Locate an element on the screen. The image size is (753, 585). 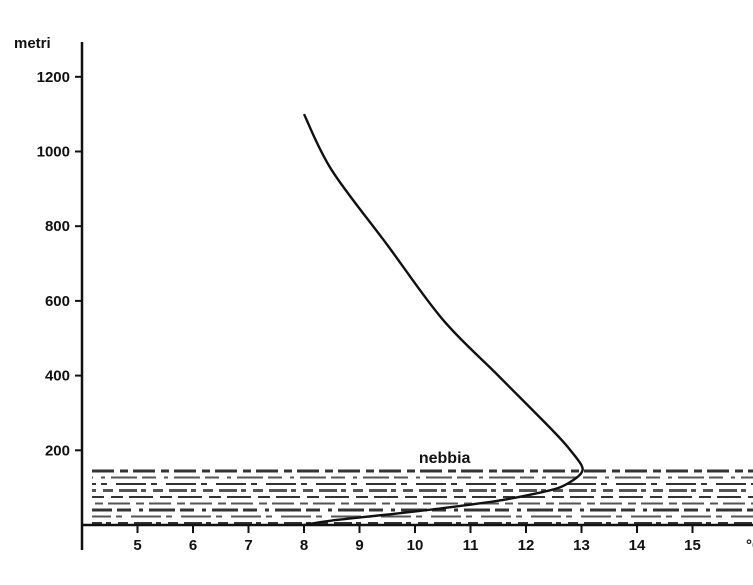
y-tick-label: 200 is located at coordinates (57, 450).